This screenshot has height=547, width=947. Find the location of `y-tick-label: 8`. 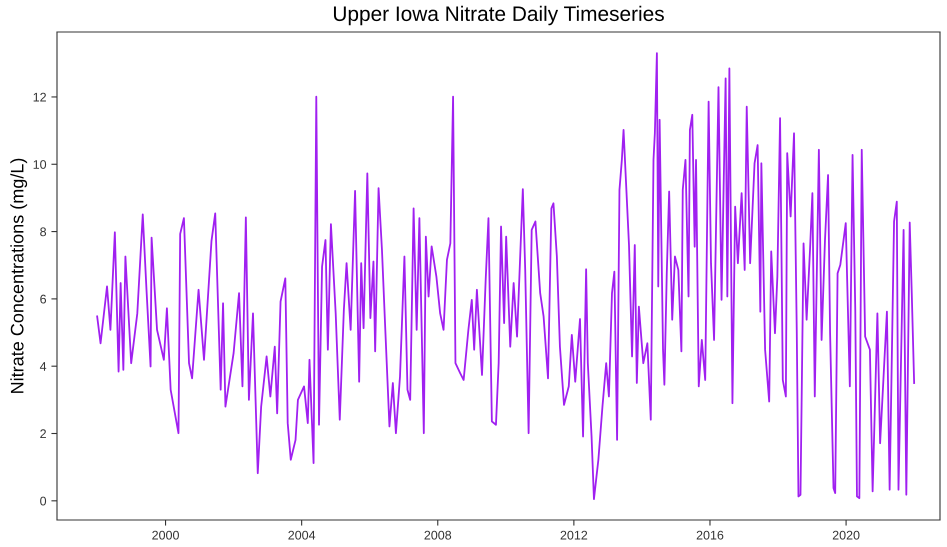

y-tick-label: 8 is located at coordinates (43, 231).